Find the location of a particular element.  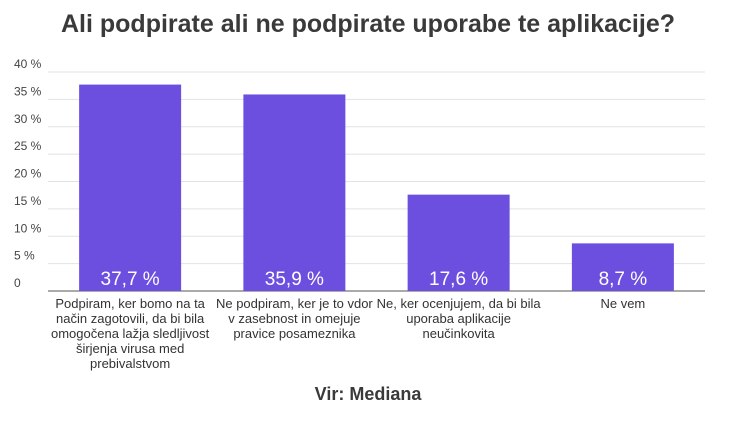

y-tick-label: 30 % is located at coordinates (28, 119).